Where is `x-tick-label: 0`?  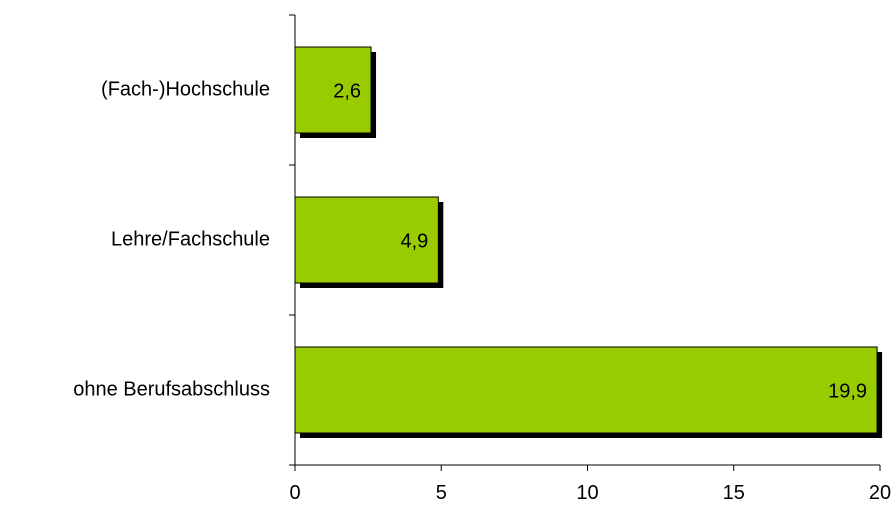 x-tick-label: 0 is located at coordinates (294, 493).